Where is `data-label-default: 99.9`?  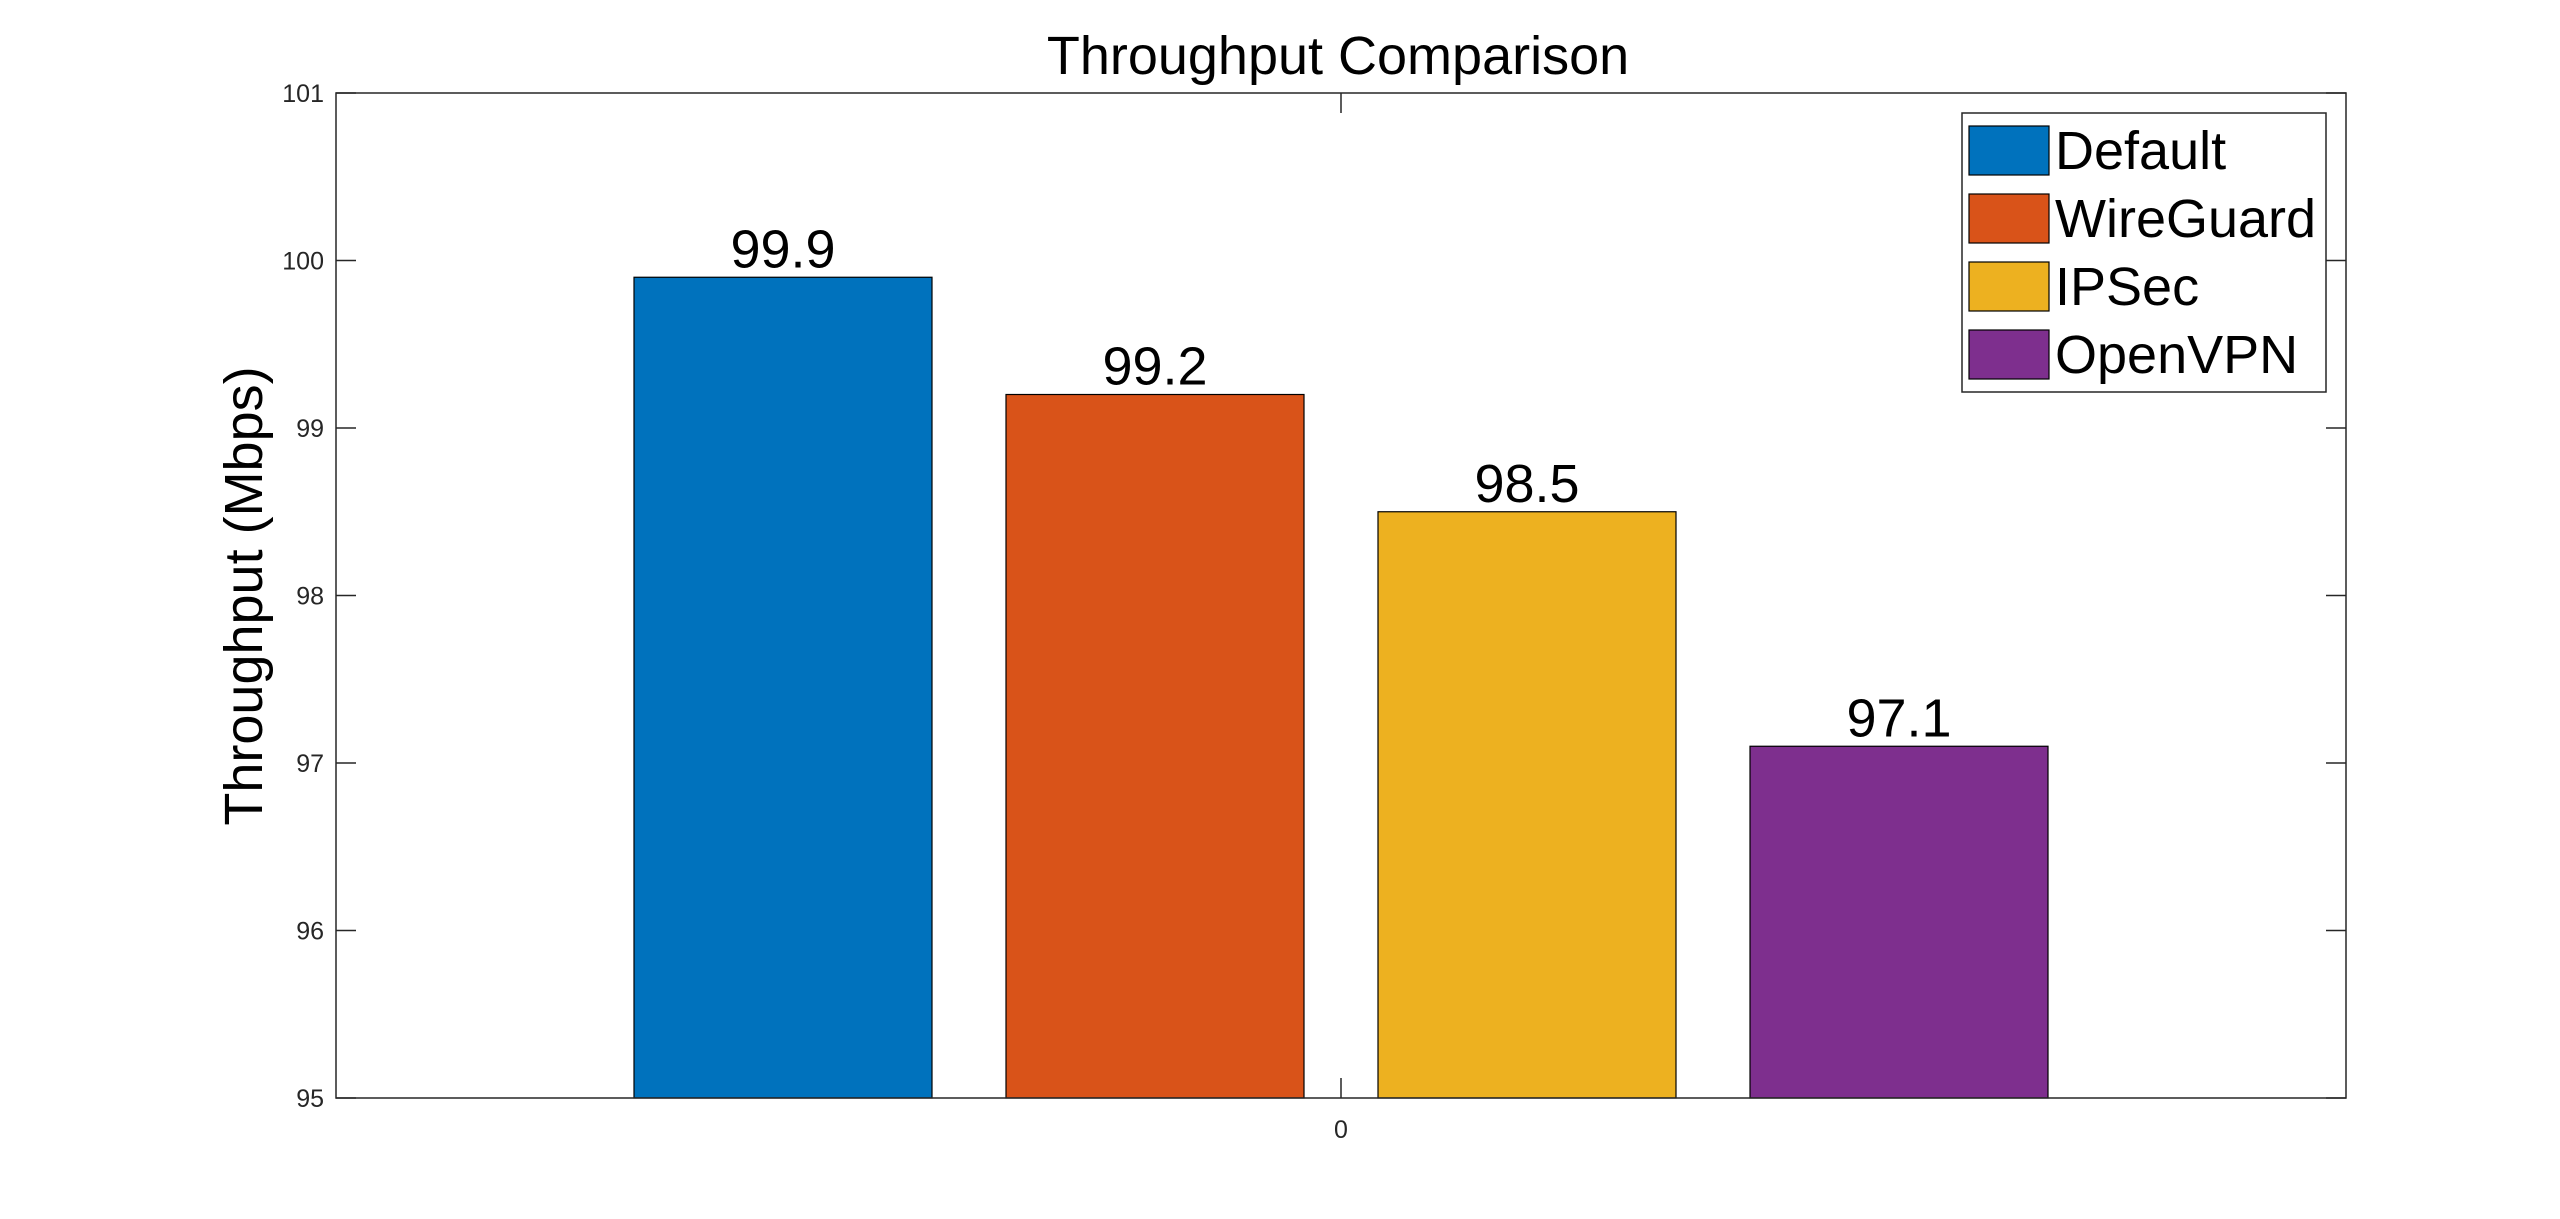 data-label-default: 99.9 is located at coordinates (782, 249).